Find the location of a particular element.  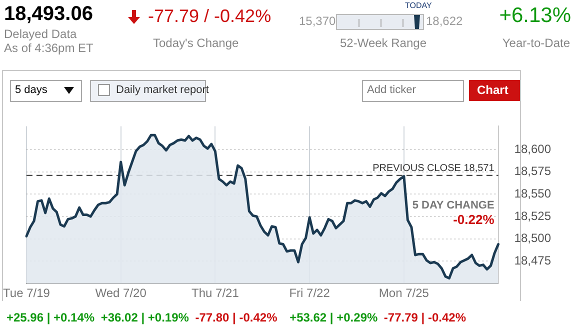

text: -77.79 | -0.42% is located at coordinates (425, 317).